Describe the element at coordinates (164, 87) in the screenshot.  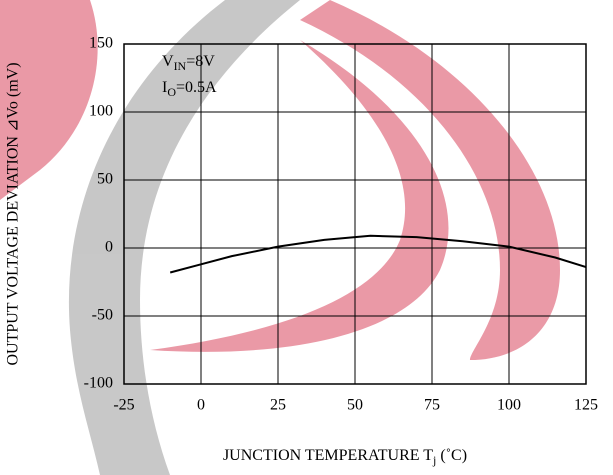
I see `annotation-main: I` at that location.